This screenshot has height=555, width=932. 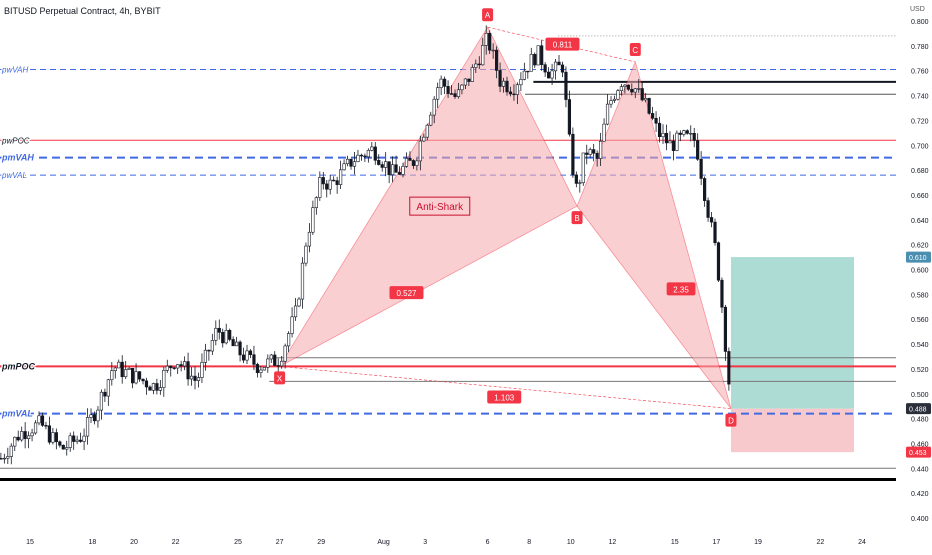 What do you see at coordinates (920, 320) in the screenshot?
I see `price-tick: 0.560` at bounding box center [920, 320].